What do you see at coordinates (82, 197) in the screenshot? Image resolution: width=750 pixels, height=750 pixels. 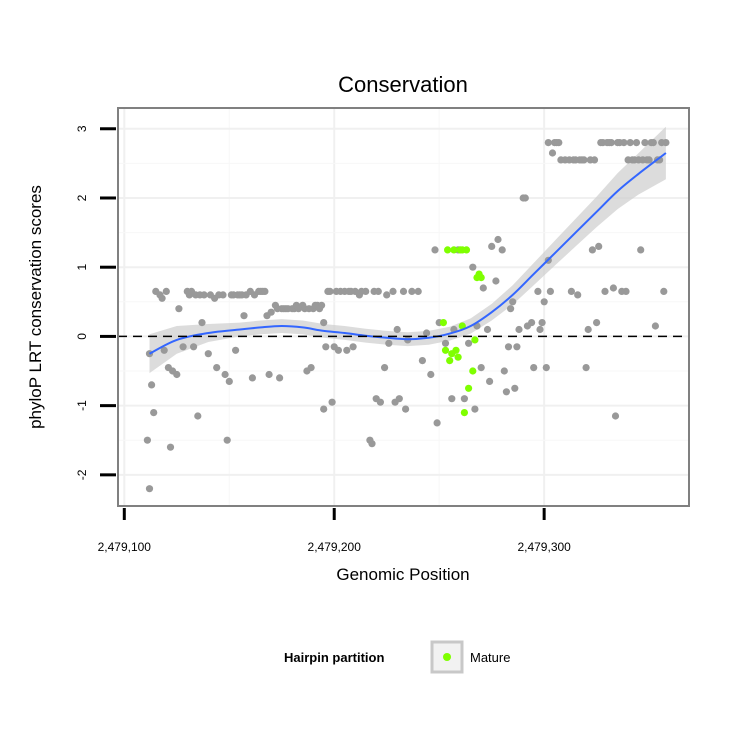 I see `y-tick-label: 2` at bounding box center [82, 197].